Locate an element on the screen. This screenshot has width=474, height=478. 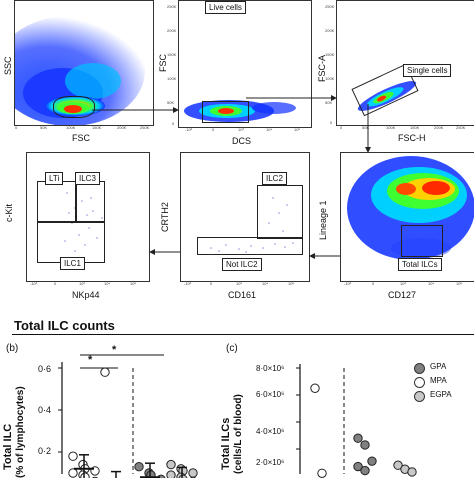
p3-xlabel: FSC-H is located at coordinates (412, 138).